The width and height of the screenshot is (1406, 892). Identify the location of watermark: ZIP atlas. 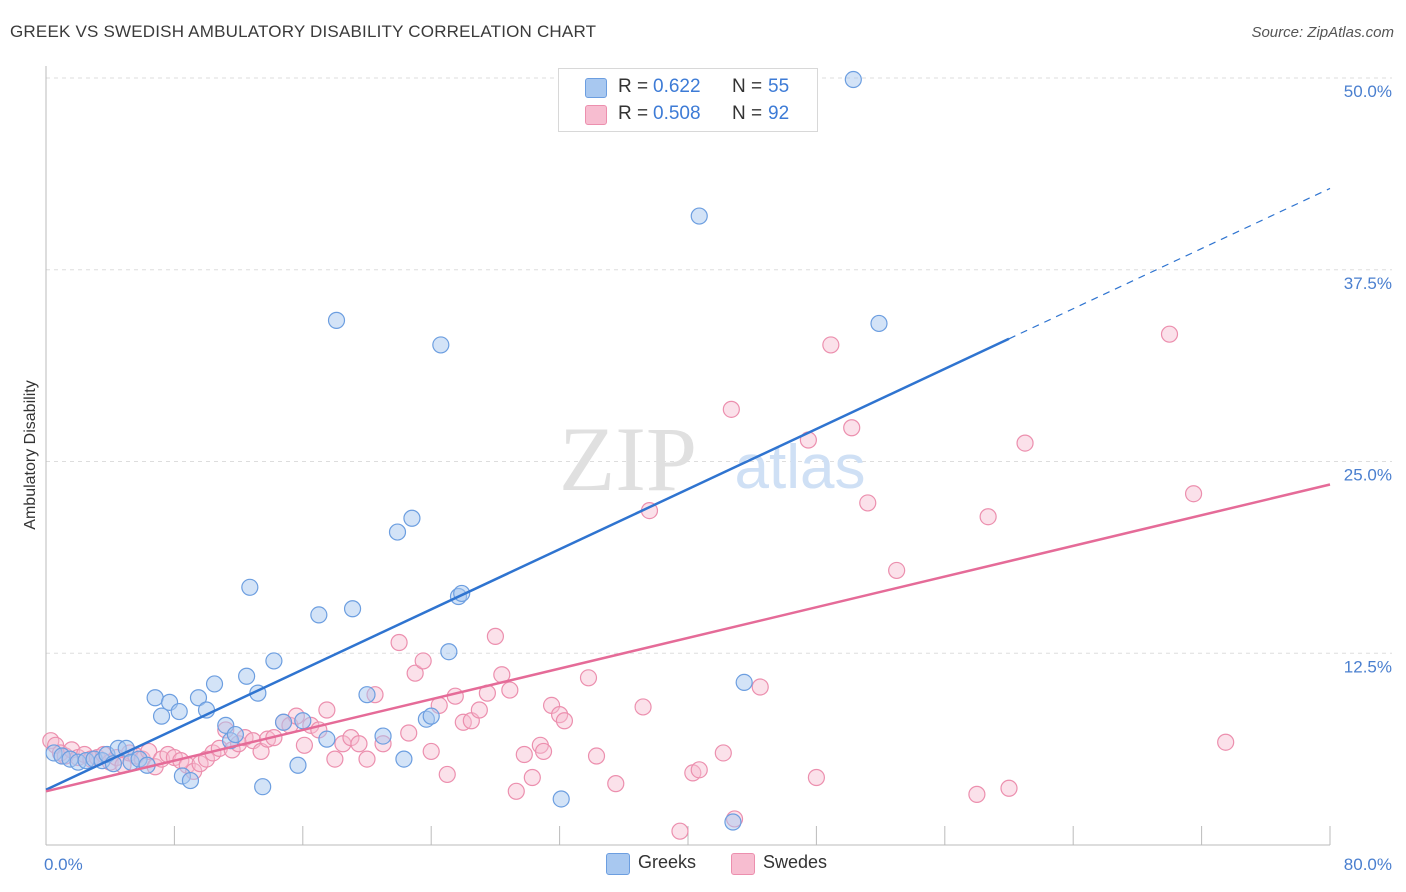
(712, 459).